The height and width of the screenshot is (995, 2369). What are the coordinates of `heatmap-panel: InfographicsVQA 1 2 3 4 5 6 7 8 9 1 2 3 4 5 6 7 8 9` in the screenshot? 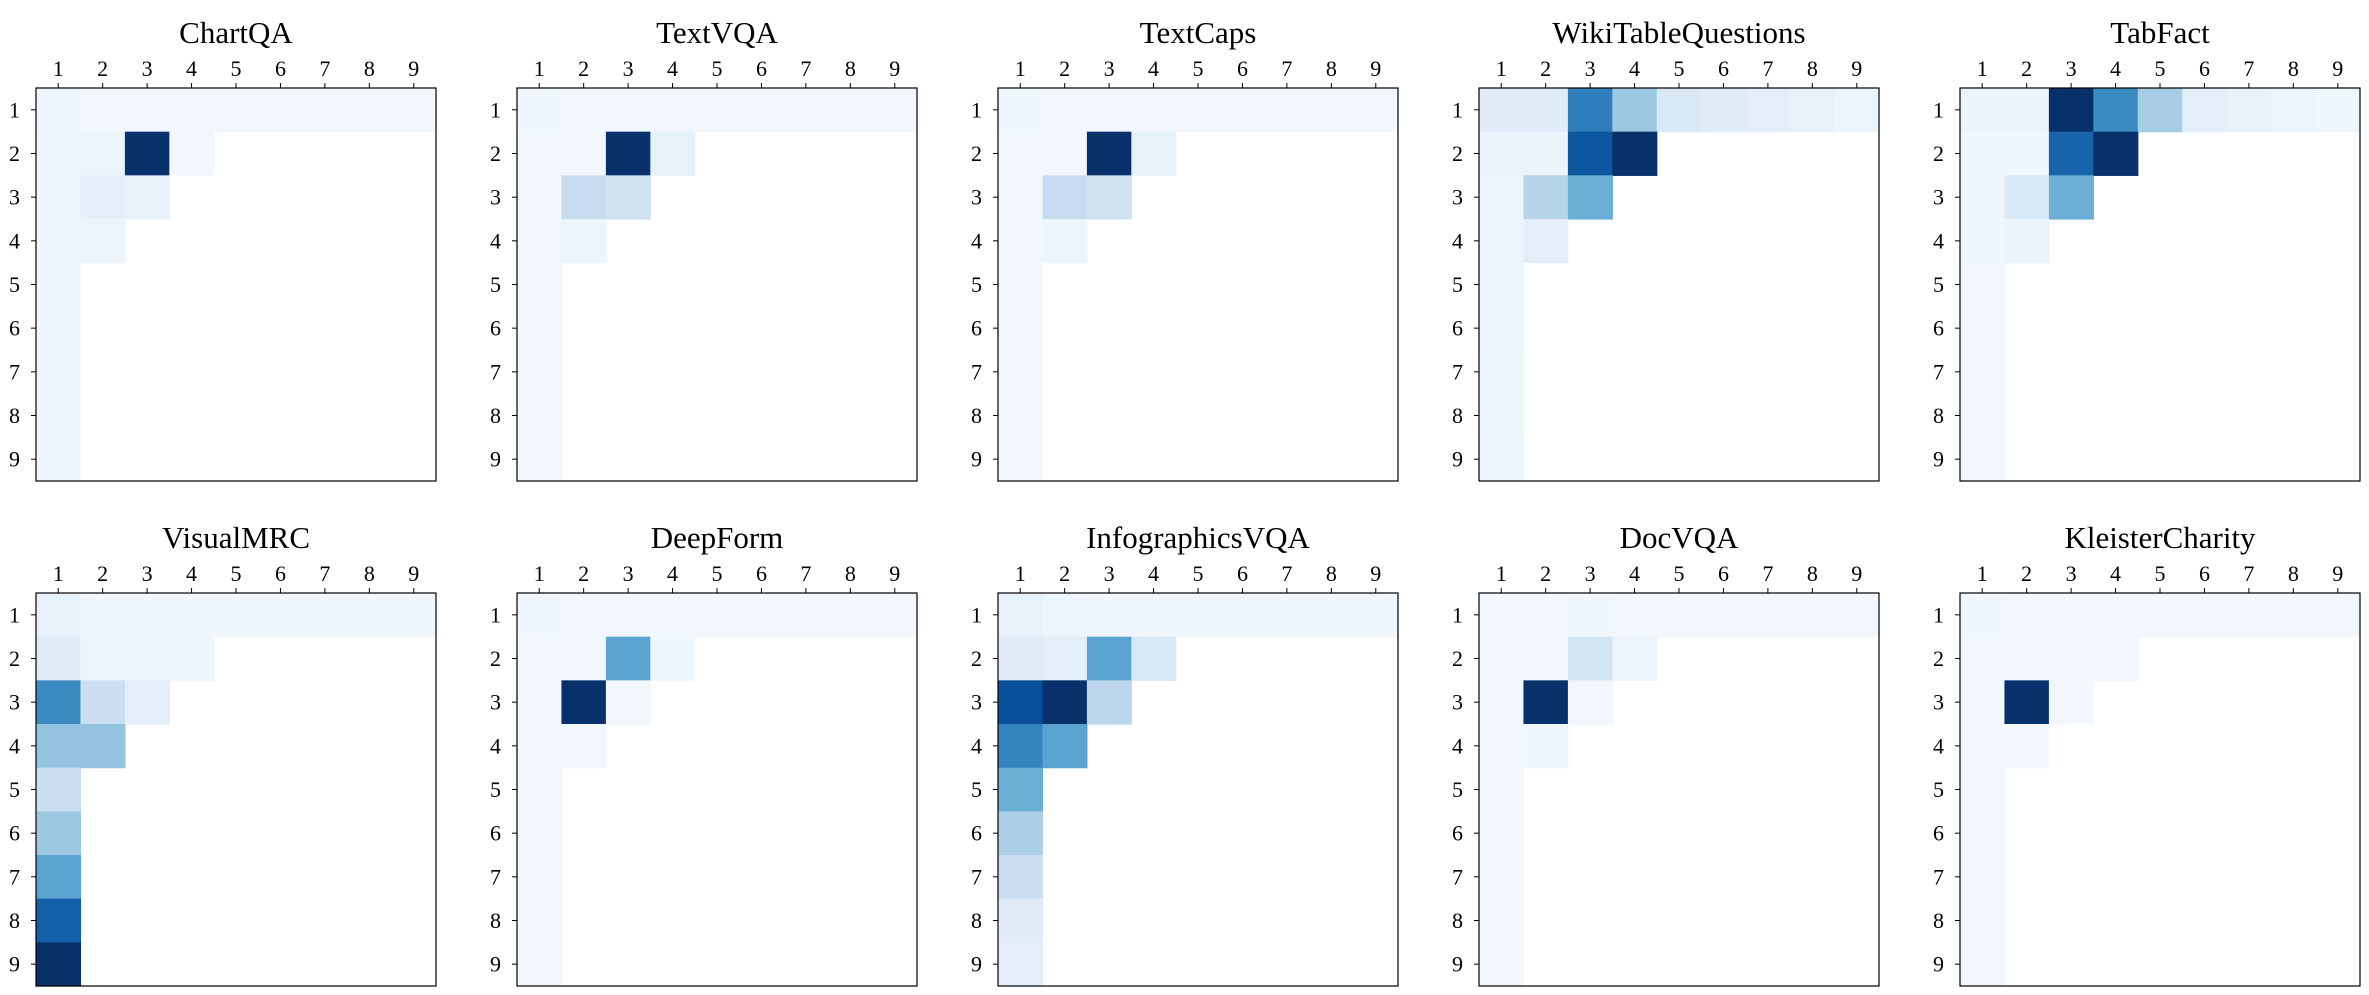 It's located at (1185, 753).